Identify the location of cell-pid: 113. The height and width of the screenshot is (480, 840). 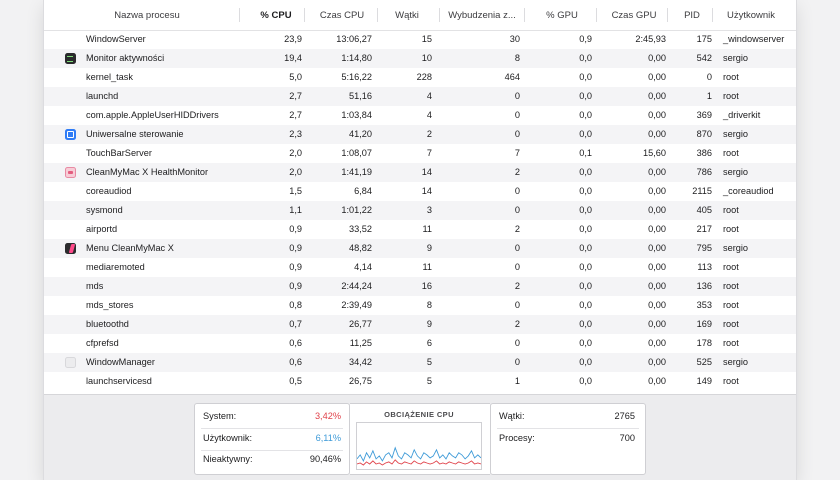
(704, 267).